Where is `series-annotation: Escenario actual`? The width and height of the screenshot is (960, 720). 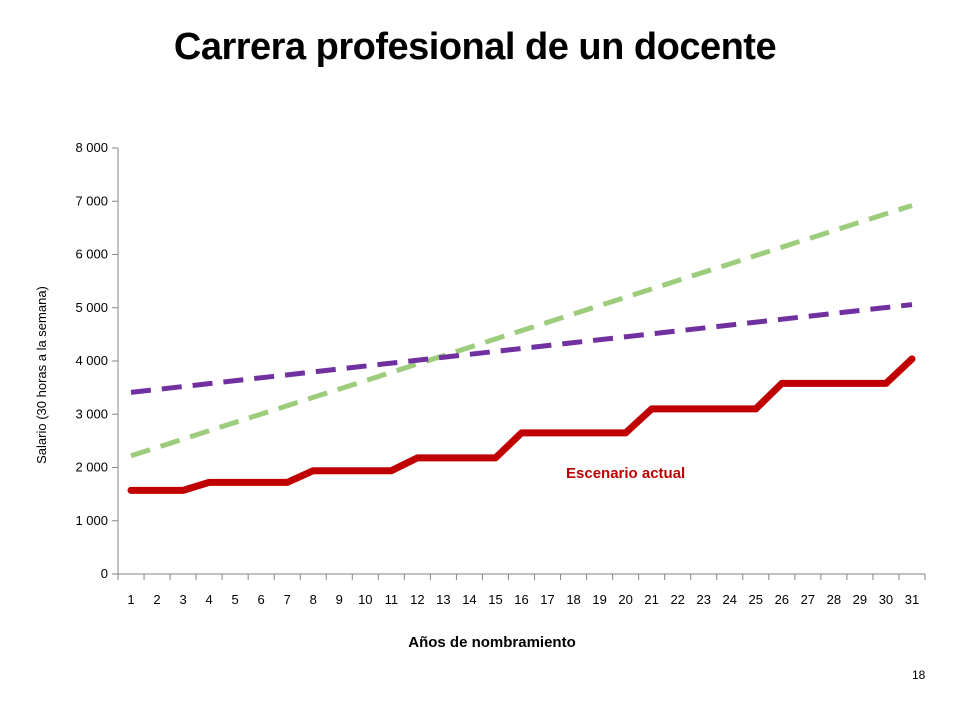
series-annotation: Escenario actual is located at coordinates (625, 473).